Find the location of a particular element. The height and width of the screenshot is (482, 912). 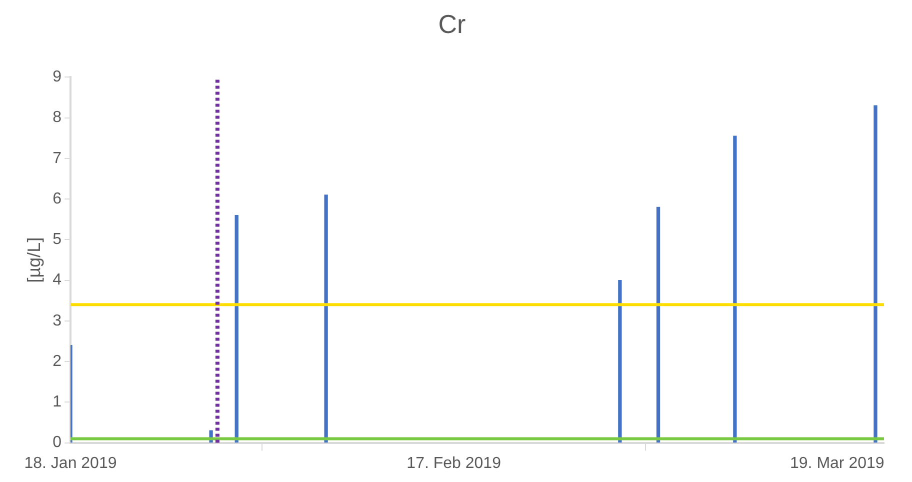

y-tick-label: 8 is located at coordinates (57, 117).